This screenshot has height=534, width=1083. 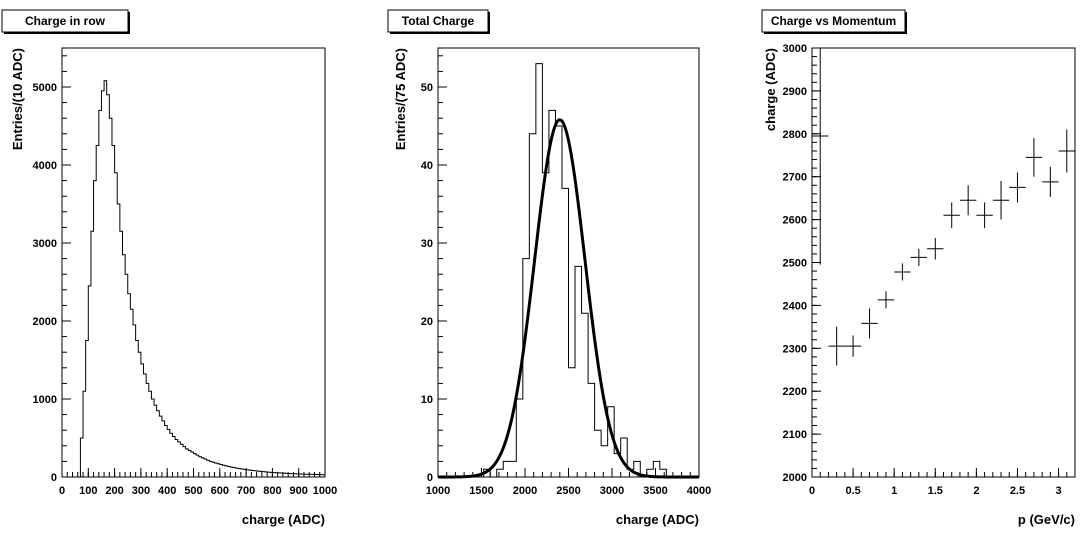 I want to click on chart-title-box: Total Charge, so click(x=438, y=21).